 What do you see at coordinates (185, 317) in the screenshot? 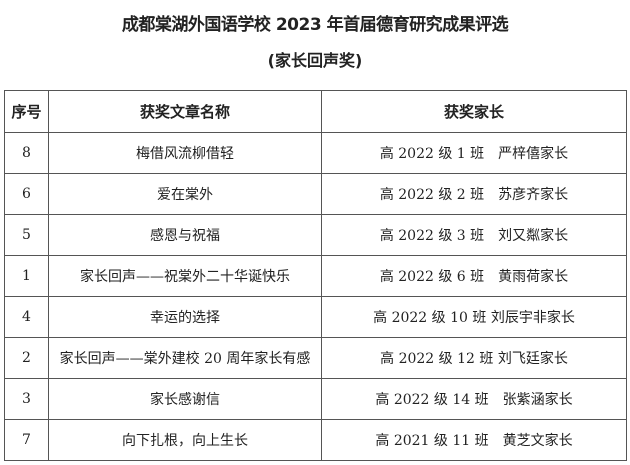
I see `cell-article: 幸运的选择` at bounding box center [185, 317].